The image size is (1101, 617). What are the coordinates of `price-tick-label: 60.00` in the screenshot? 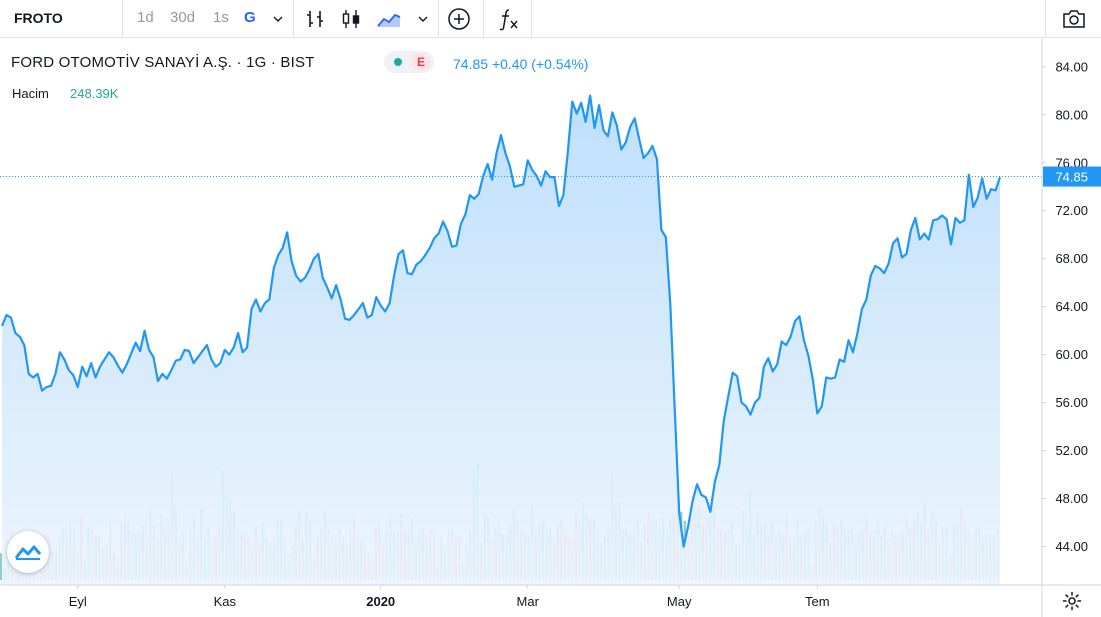 It's located at (1071, 354).